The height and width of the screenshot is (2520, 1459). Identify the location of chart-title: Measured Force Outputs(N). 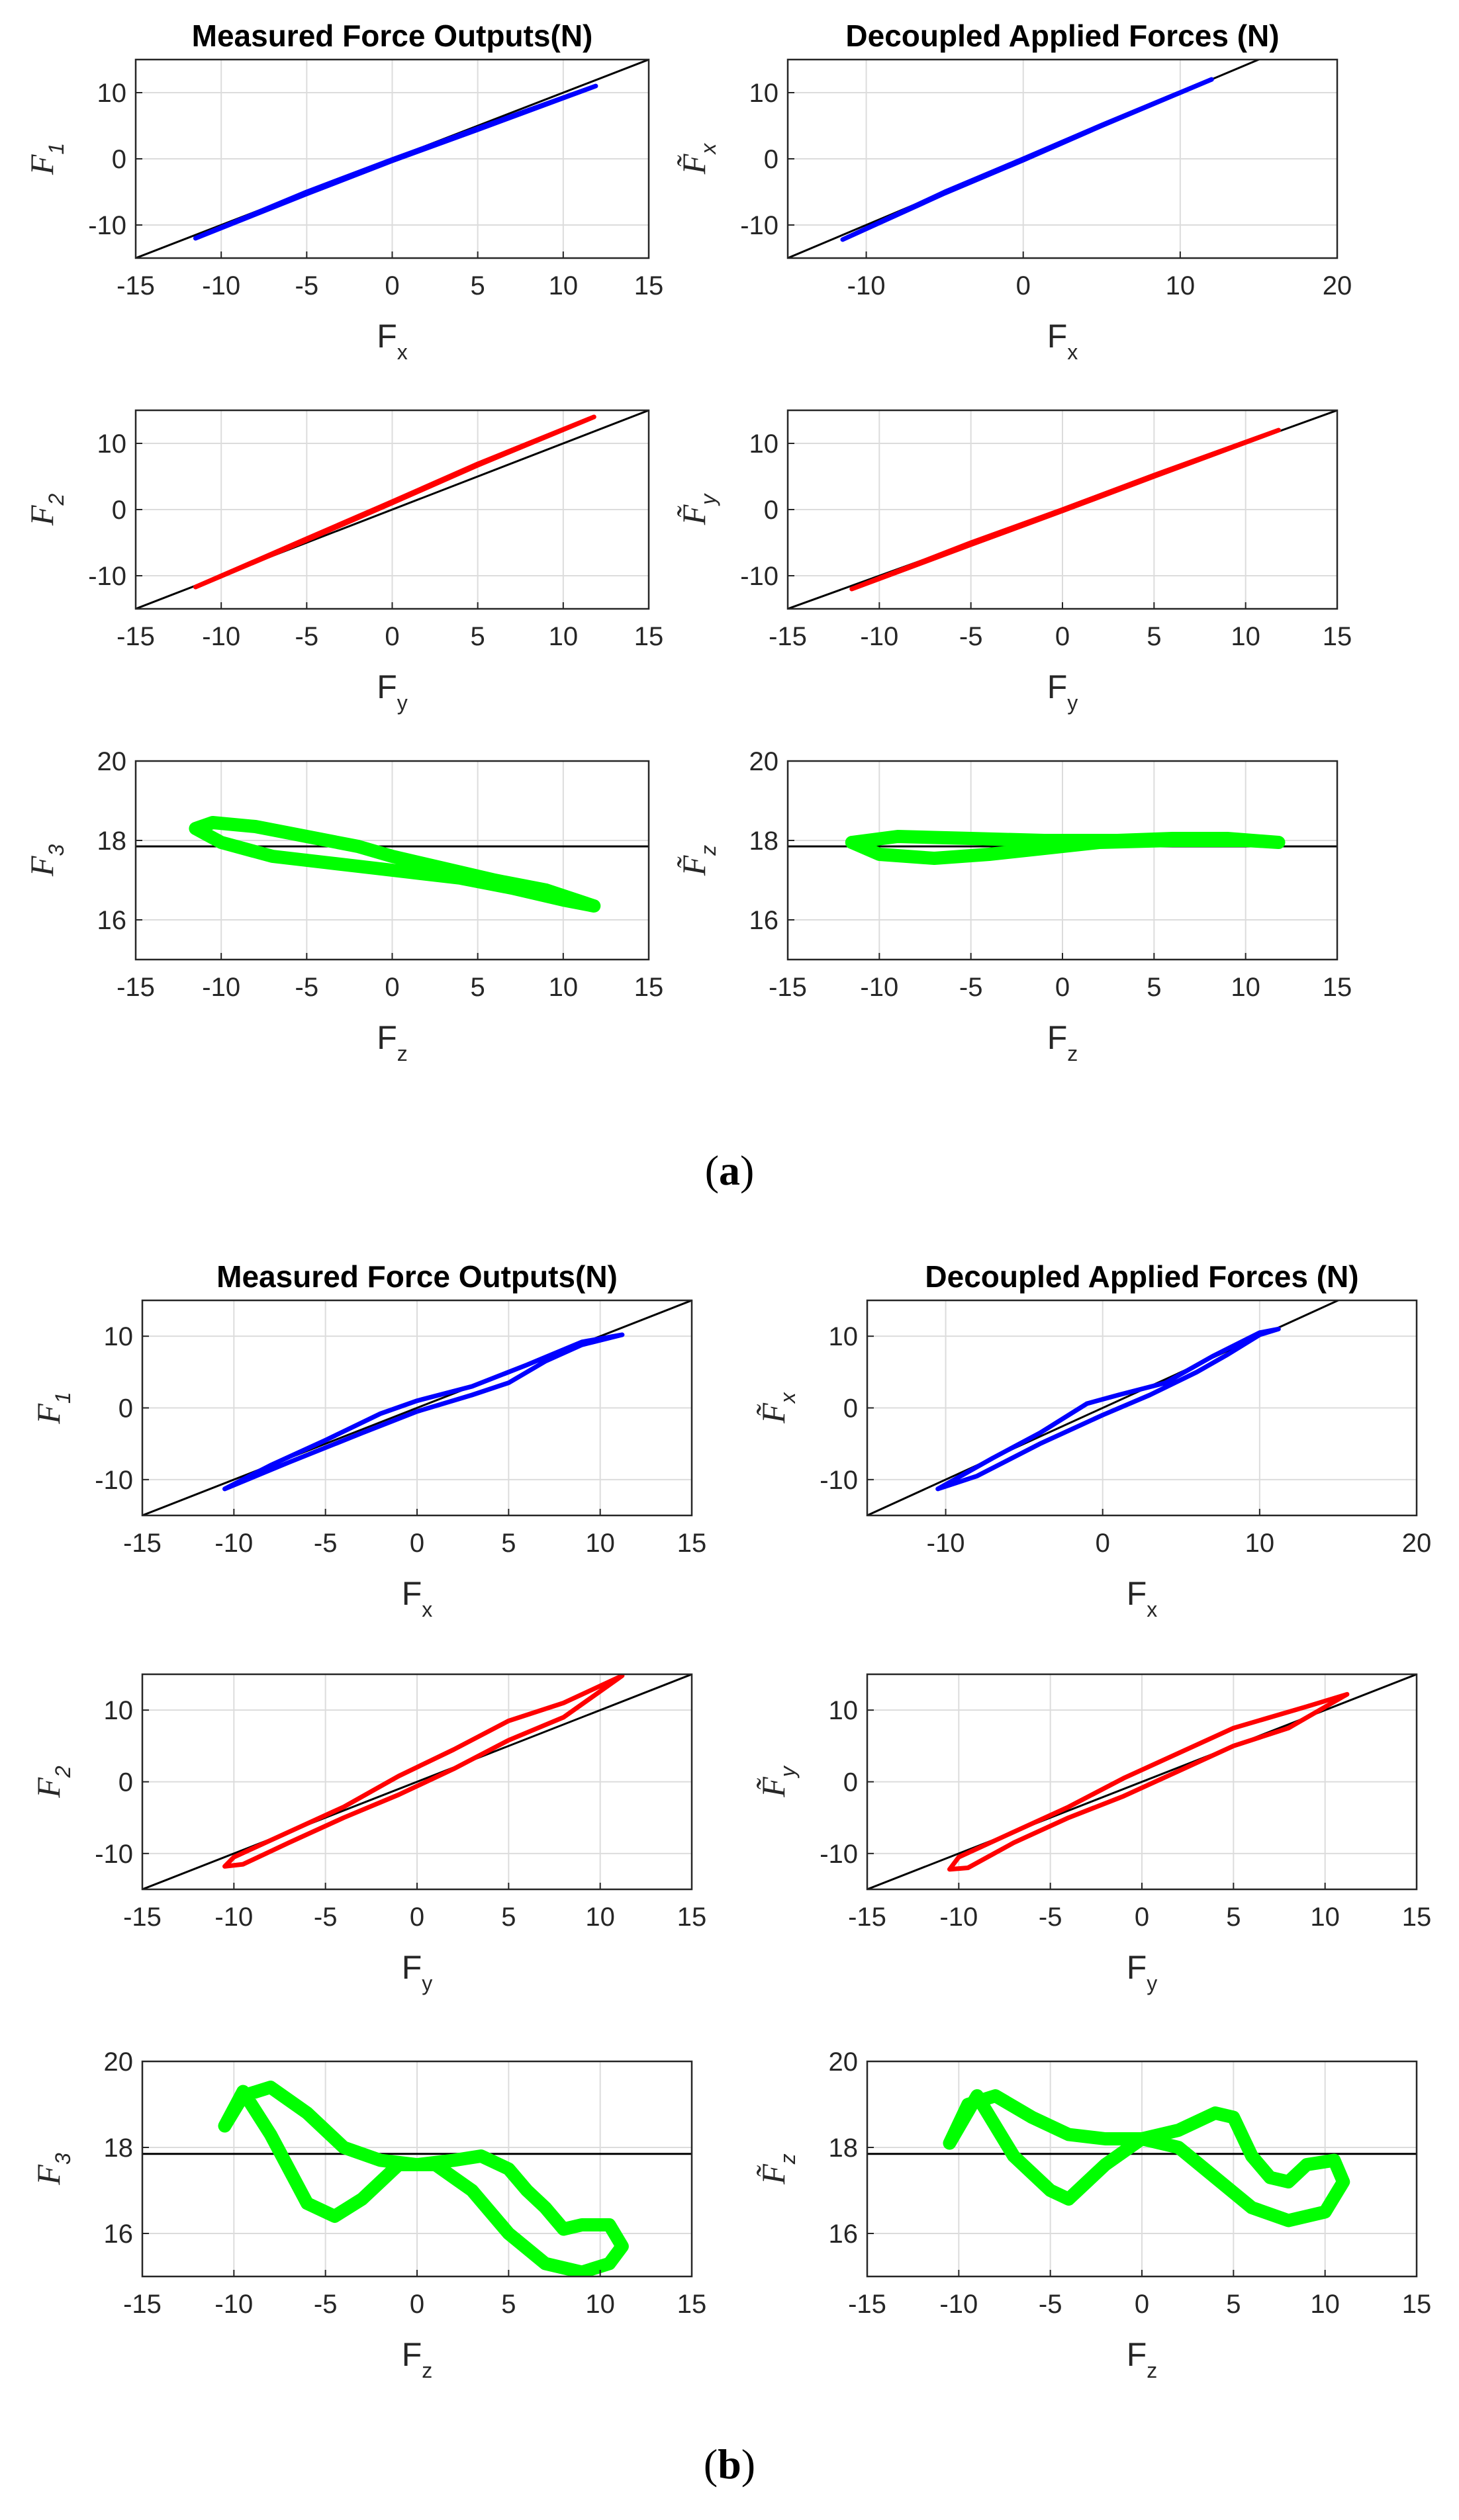
(392, 36).